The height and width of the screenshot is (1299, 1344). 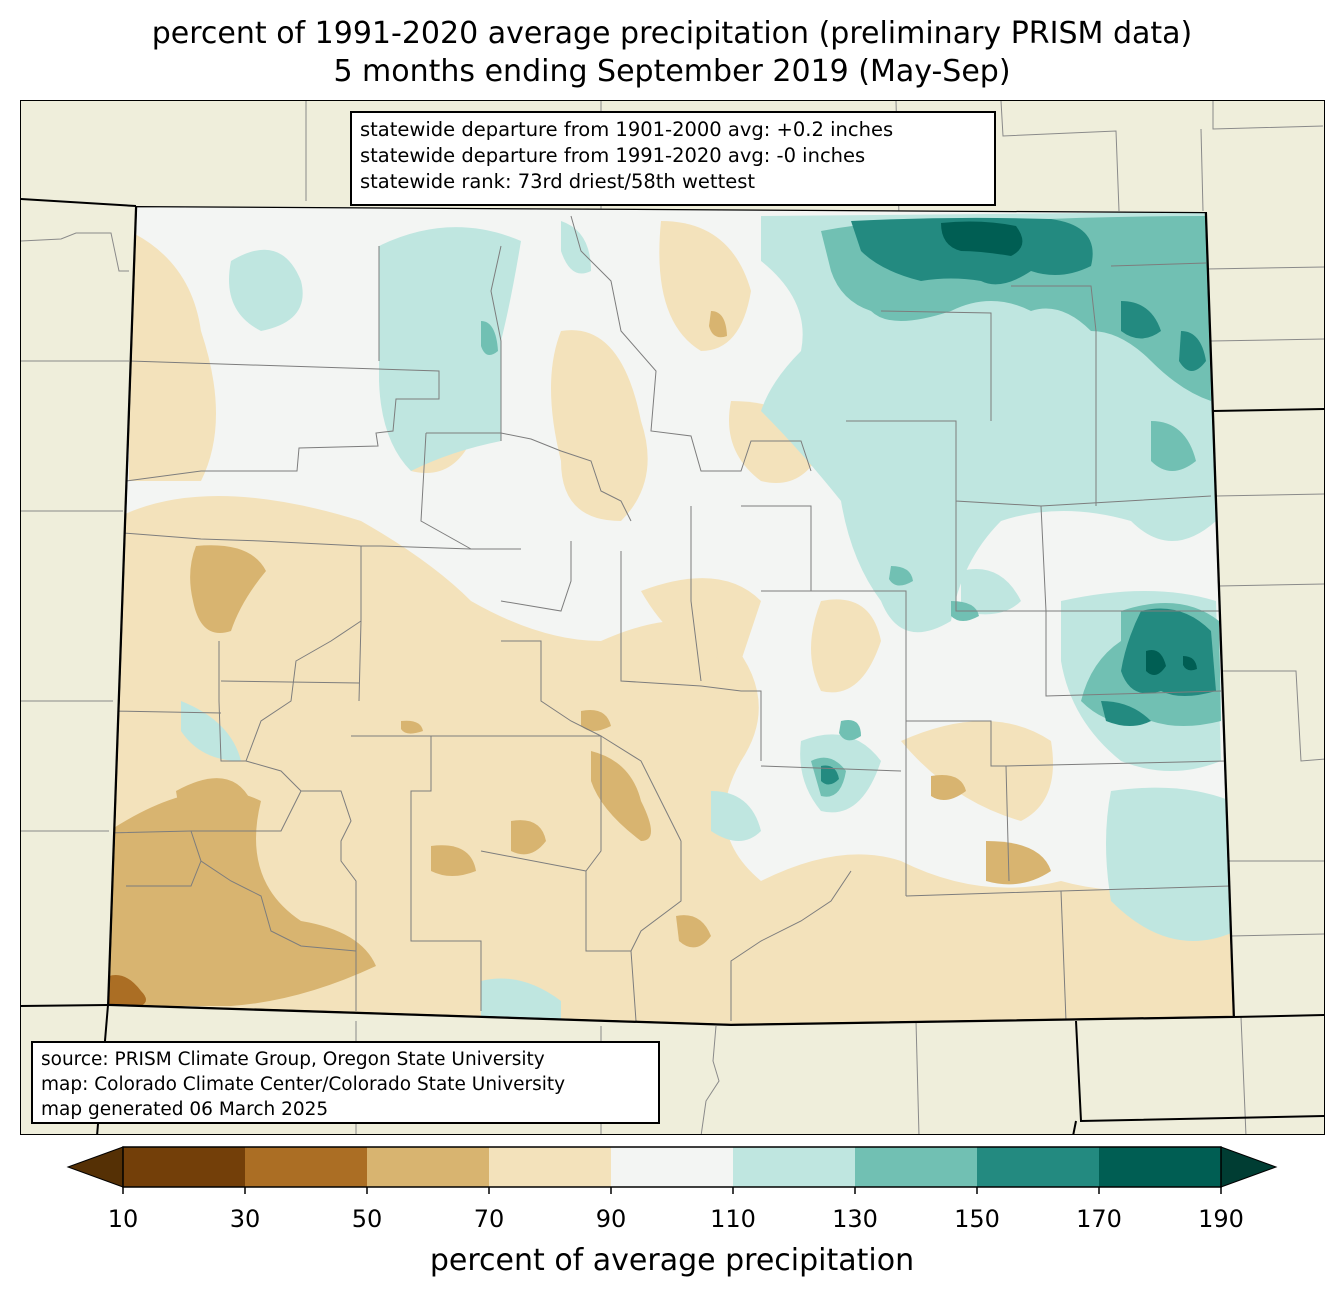 What do you see at coordinates (672, 1260) in the screenshot?
I see `colorbar-label: percent of average precipitation` at bounding box center [672, 1260].